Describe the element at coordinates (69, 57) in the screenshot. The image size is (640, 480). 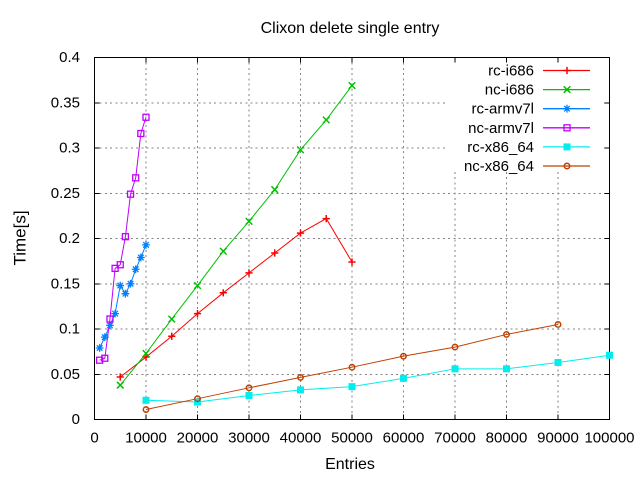
I see `svg-text: 0.4` at that location.